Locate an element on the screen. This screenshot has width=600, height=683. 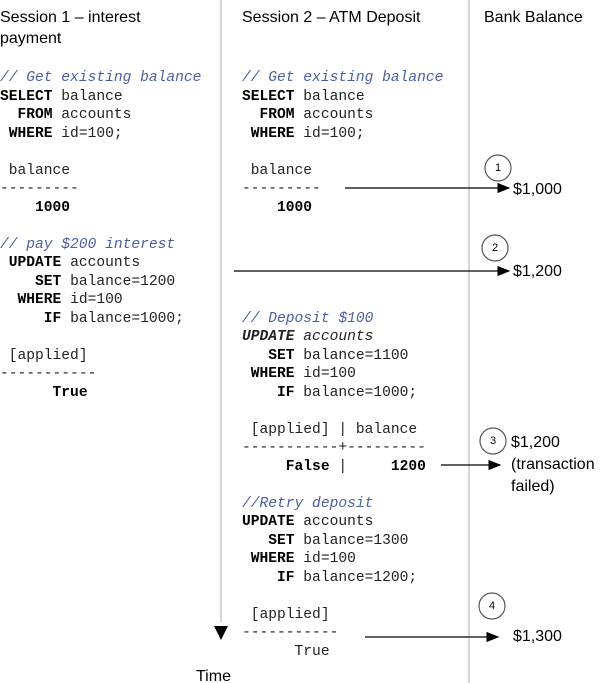
session1-header: Session 1 – interest payment is located at coordinates (70, 28).